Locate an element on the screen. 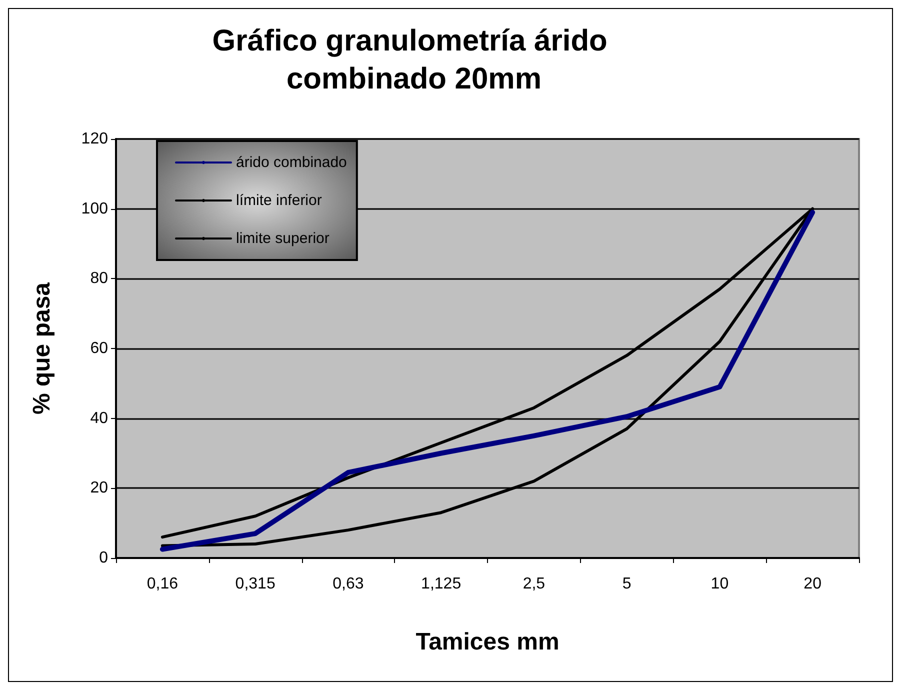 The height and width of the screenshot is (690, 901). y-tick-label: 60 is located at coordinates (99, 348).